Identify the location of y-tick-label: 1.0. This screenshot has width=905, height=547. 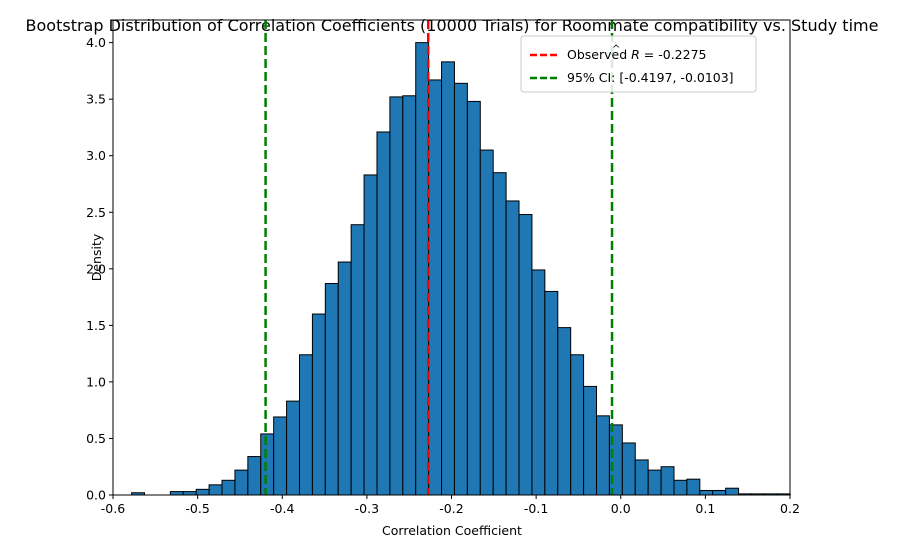
(96, 381).